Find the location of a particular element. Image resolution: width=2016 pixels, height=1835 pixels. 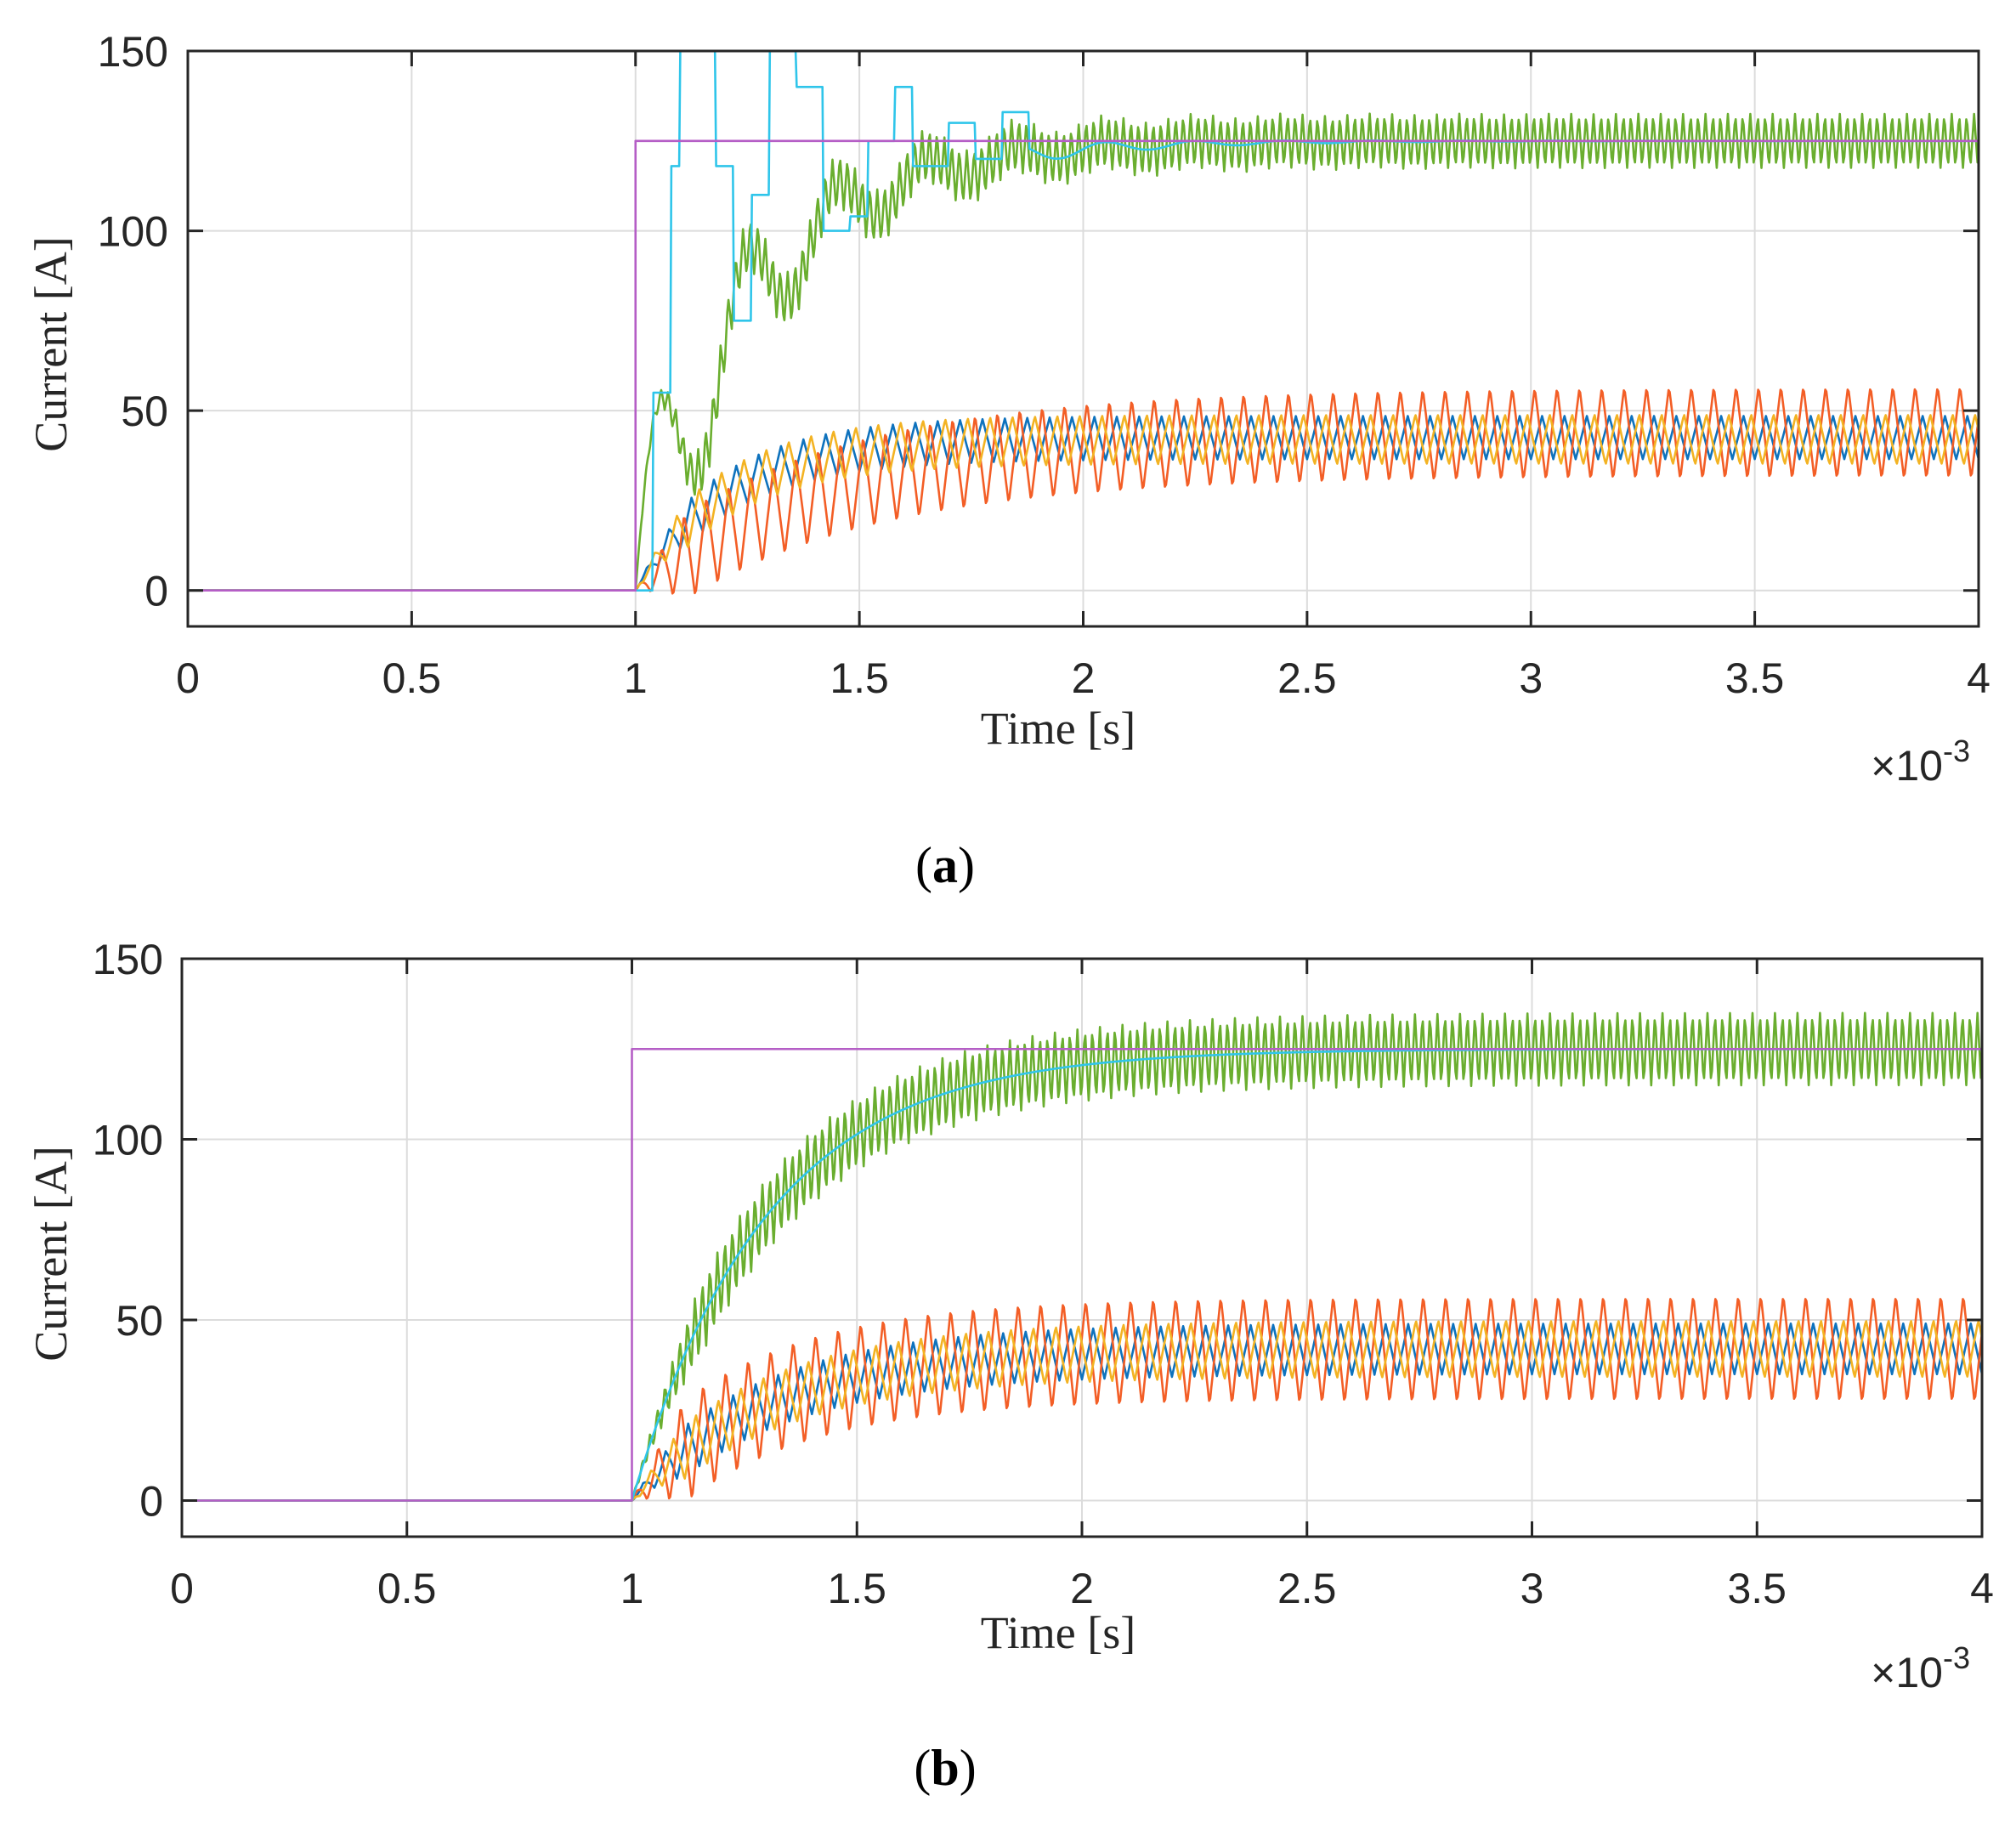

panel-b-ytick-label: 0 is located at coordinates (151, 1502).